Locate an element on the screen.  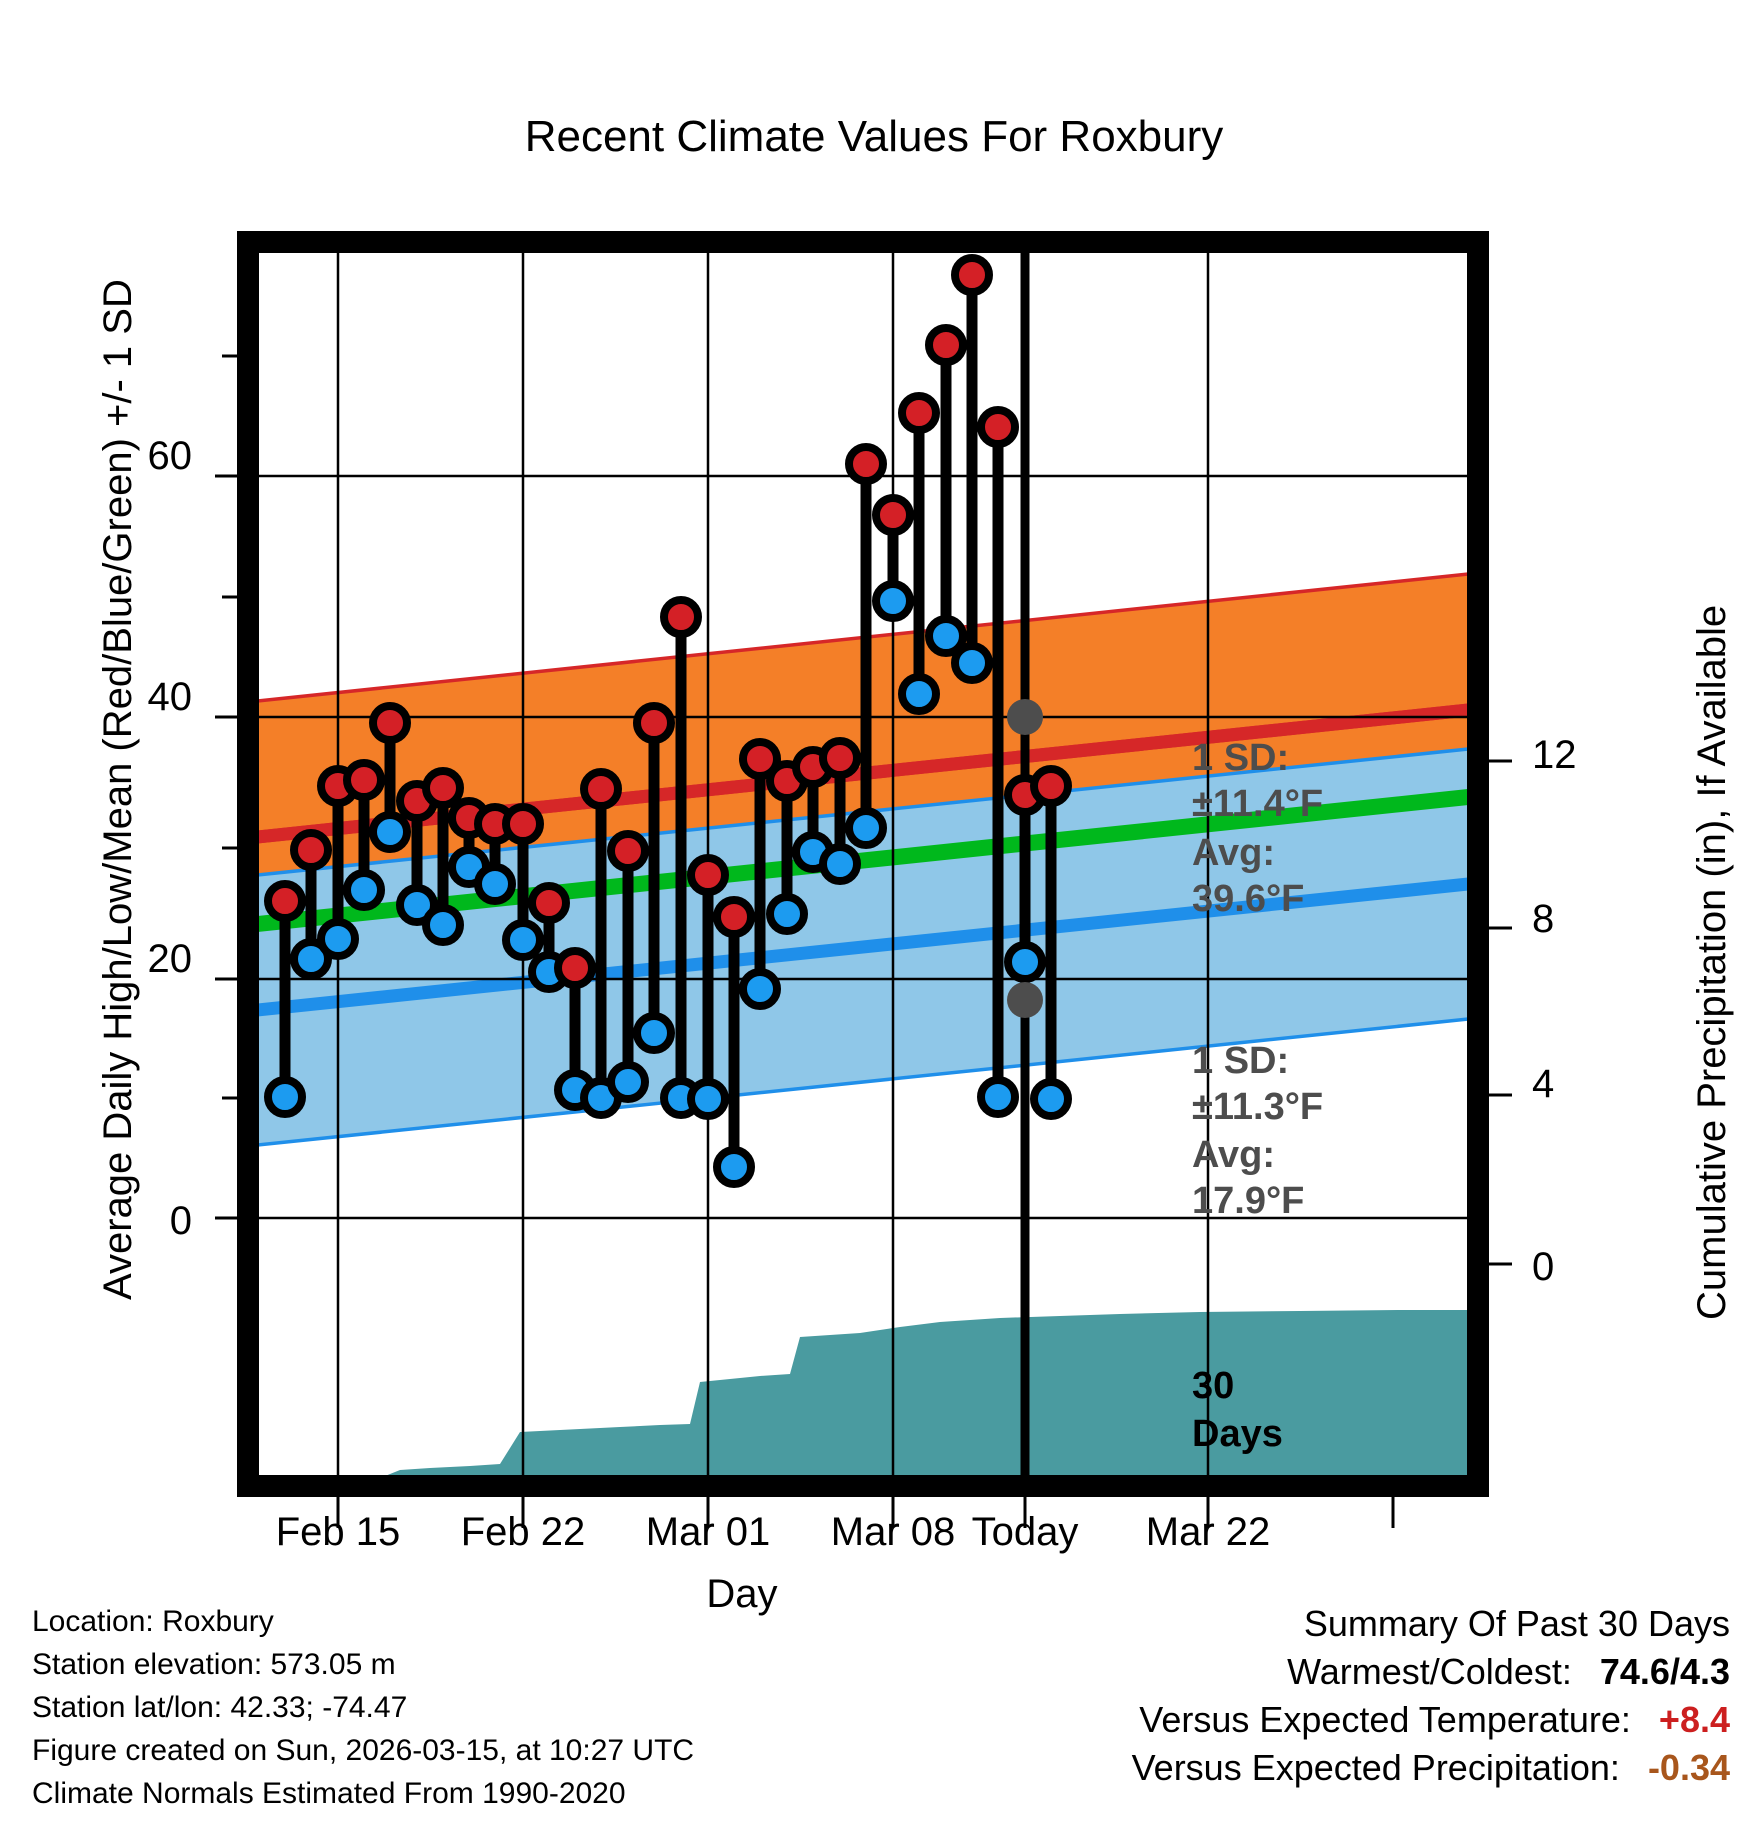
low-sd-label: 1 SD: is located at coordinates (1241, 1061).